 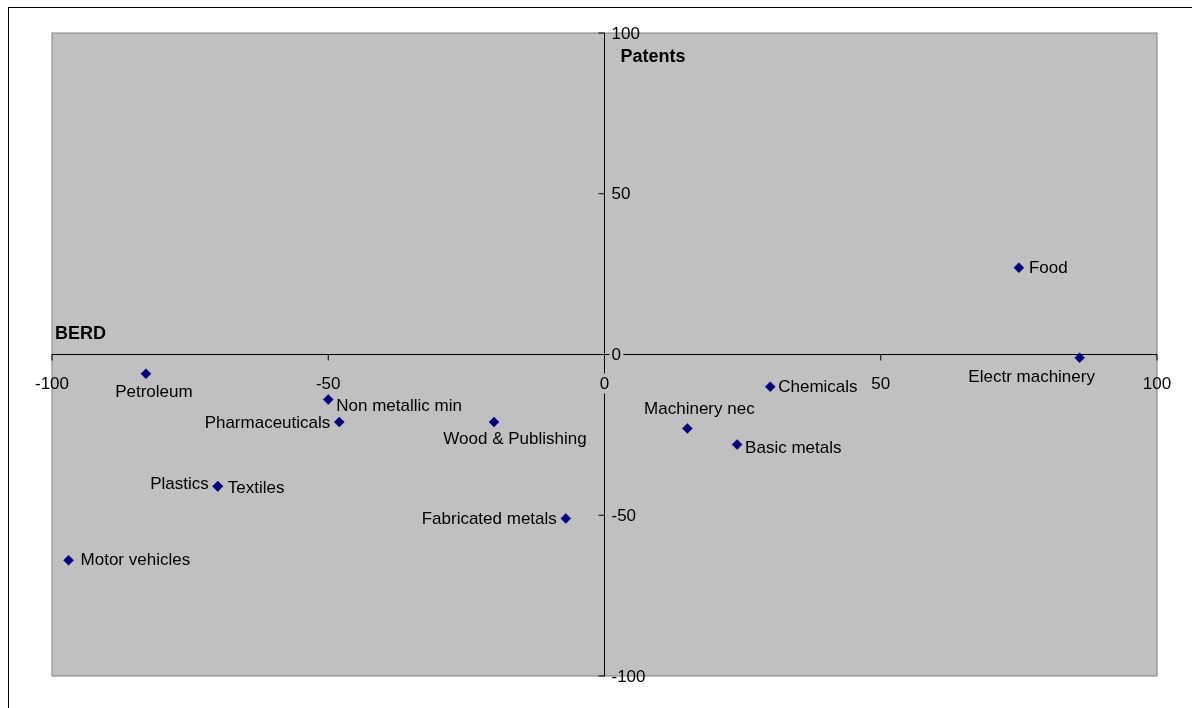 What do you see at coordinates (1032, 377) in the screenshot?
I see `annotation: Electr machinery` at bounding box center [1032, 377].